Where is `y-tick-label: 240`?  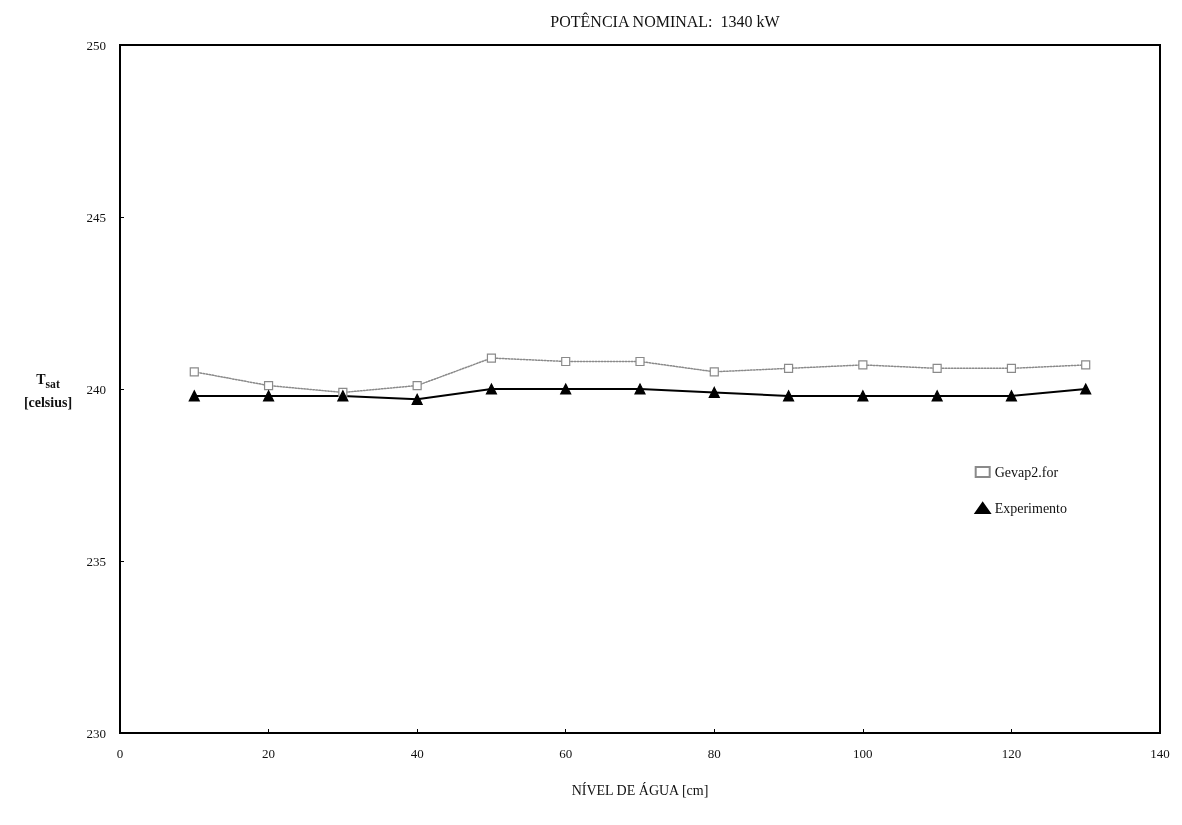 y-tick-label: 240 is located at coordinates (96, 389).